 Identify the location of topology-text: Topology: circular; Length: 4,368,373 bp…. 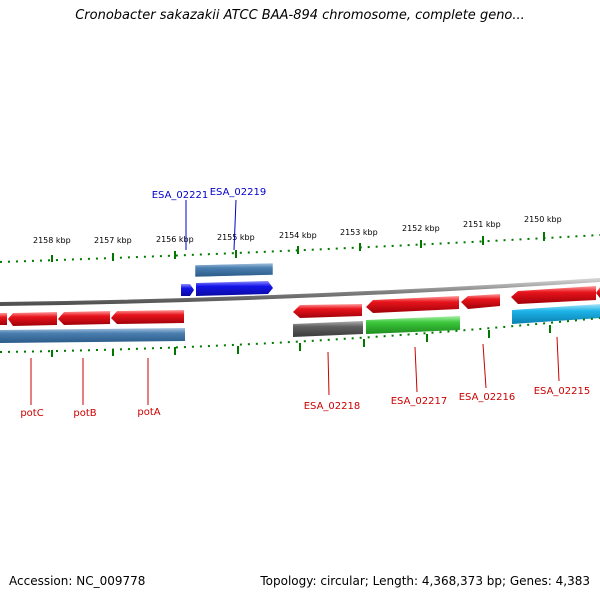
(425, 581).